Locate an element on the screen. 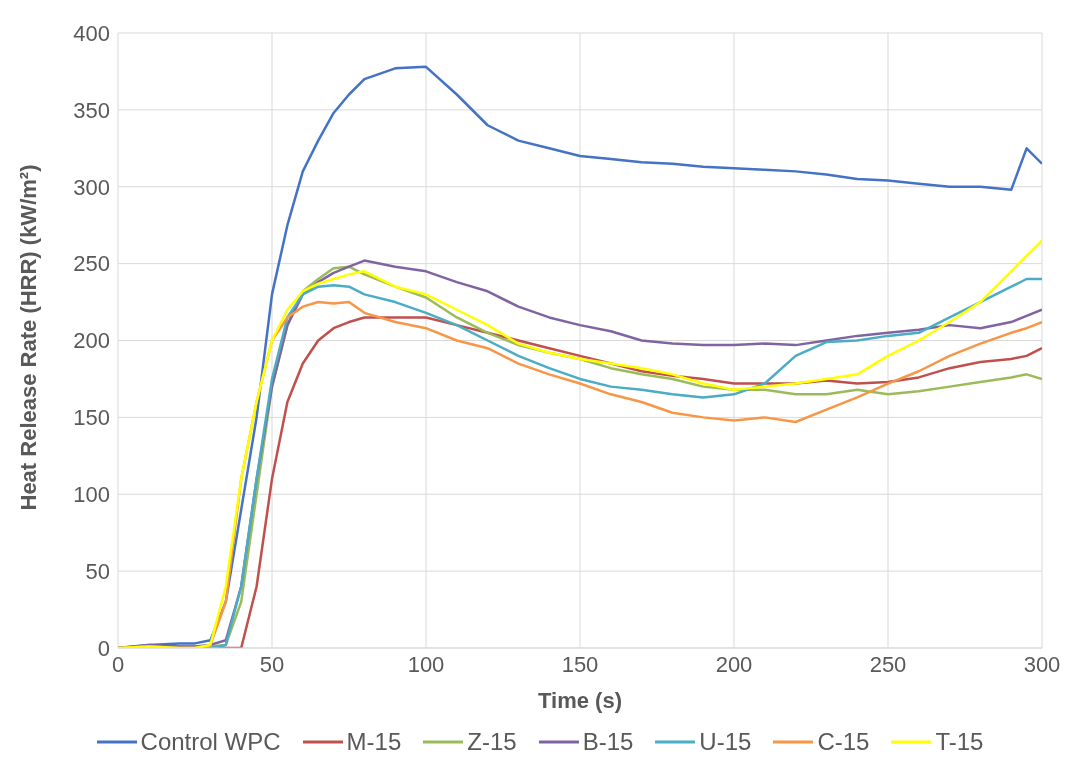 Image resolution: width=1075 pixels, height=774 pixels. y-tick-label: 250 is located at coordinates (91, 264).